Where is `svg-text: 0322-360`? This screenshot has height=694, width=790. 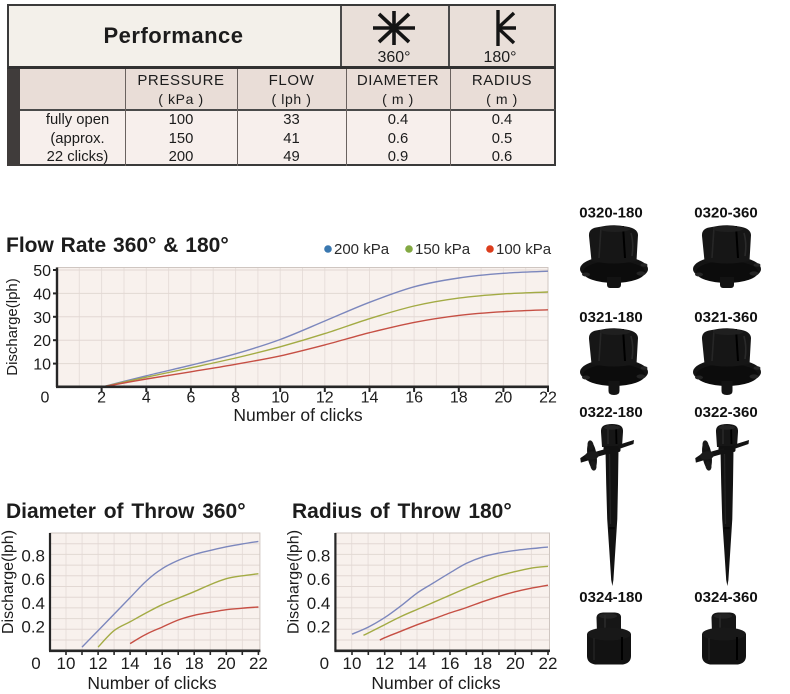
svg-text: 0322-360 is located at coordinates (725, 412).